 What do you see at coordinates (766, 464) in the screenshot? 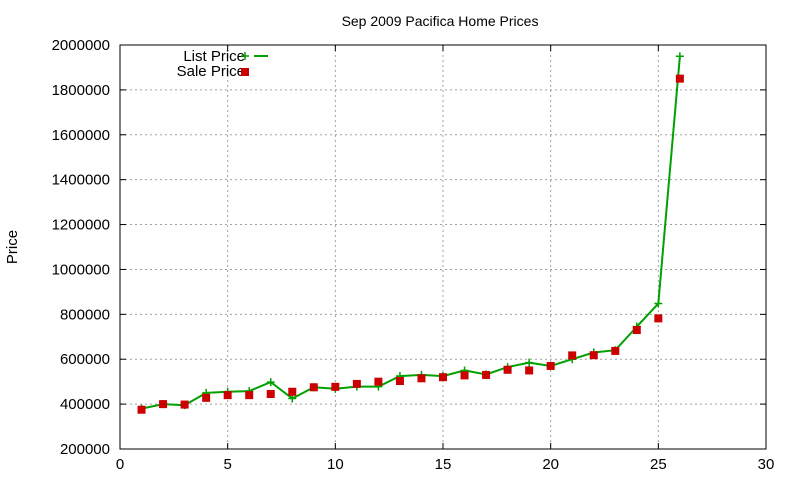
I see `x-tick-label: 30` at bounding box center [766, 464].